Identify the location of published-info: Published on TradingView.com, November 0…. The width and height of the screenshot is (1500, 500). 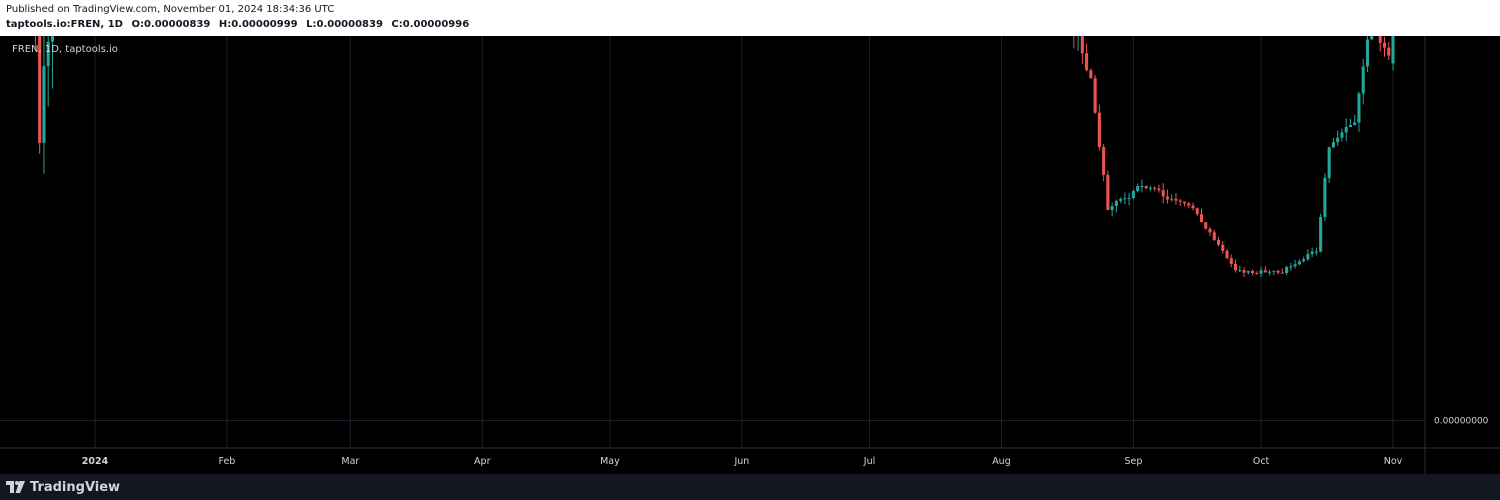
(170, 9).